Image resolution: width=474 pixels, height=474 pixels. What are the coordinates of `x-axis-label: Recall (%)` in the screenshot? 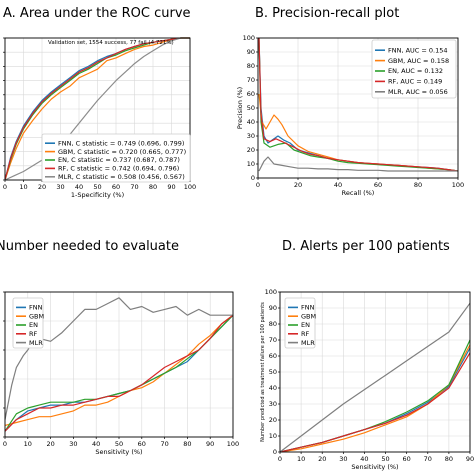 It's located at (358, 193).